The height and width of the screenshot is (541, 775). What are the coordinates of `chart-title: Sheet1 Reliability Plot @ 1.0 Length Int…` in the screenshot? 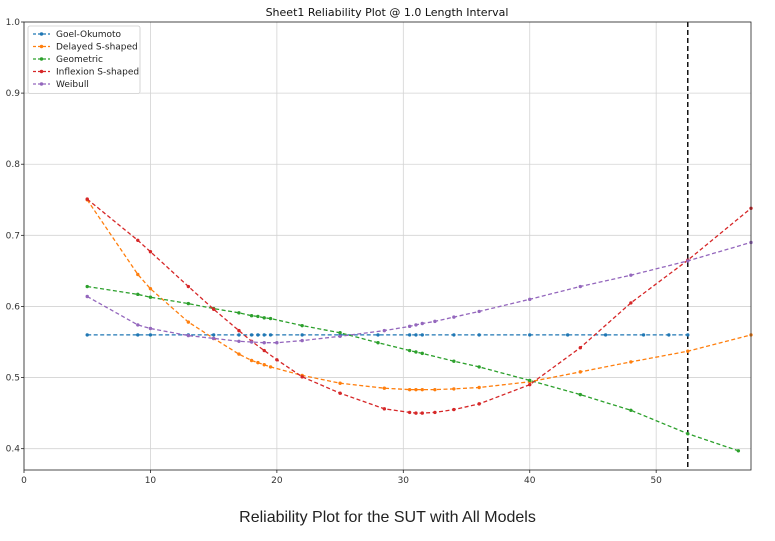 It's located at (387, 12).